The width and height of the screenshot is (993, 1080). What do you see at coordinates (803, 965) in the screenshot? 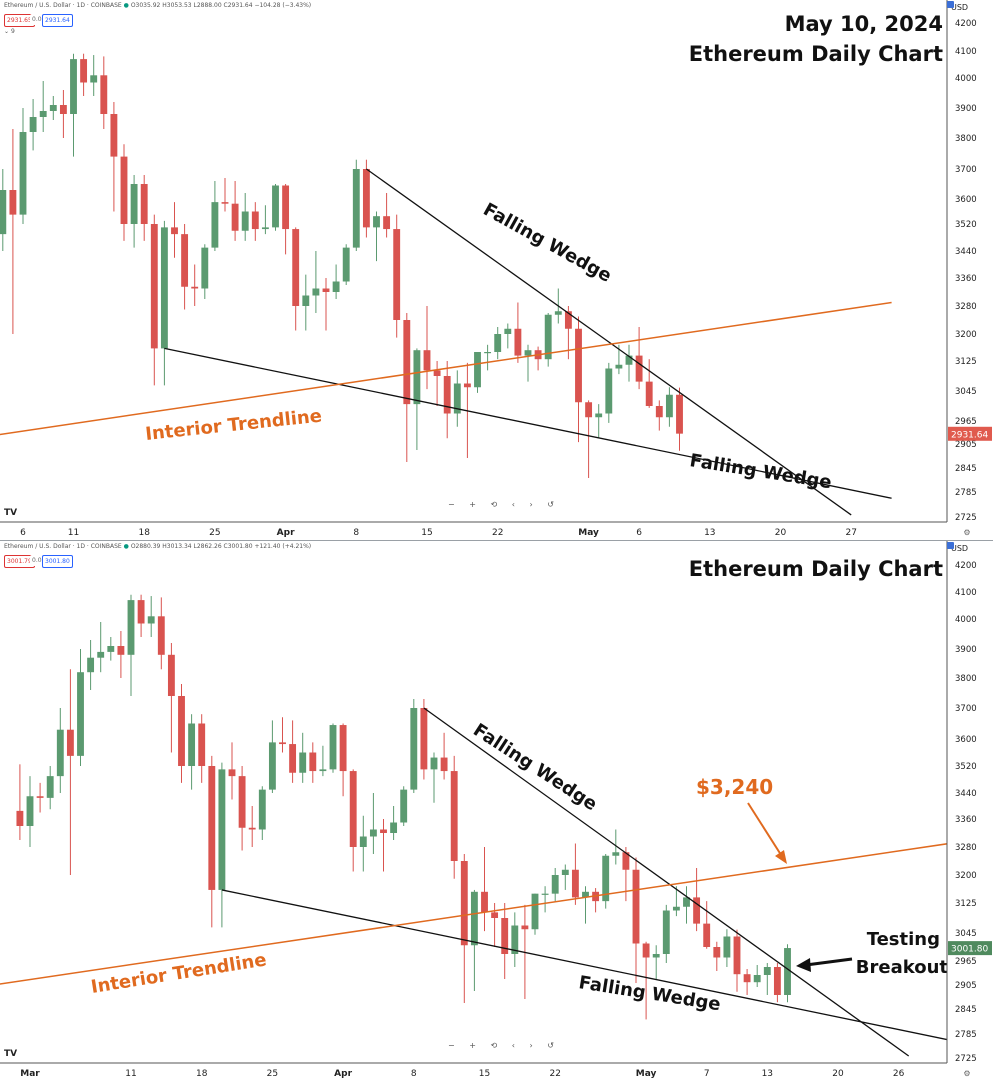
I see `breakout-arrow-head` at bounding box center [803, 965].